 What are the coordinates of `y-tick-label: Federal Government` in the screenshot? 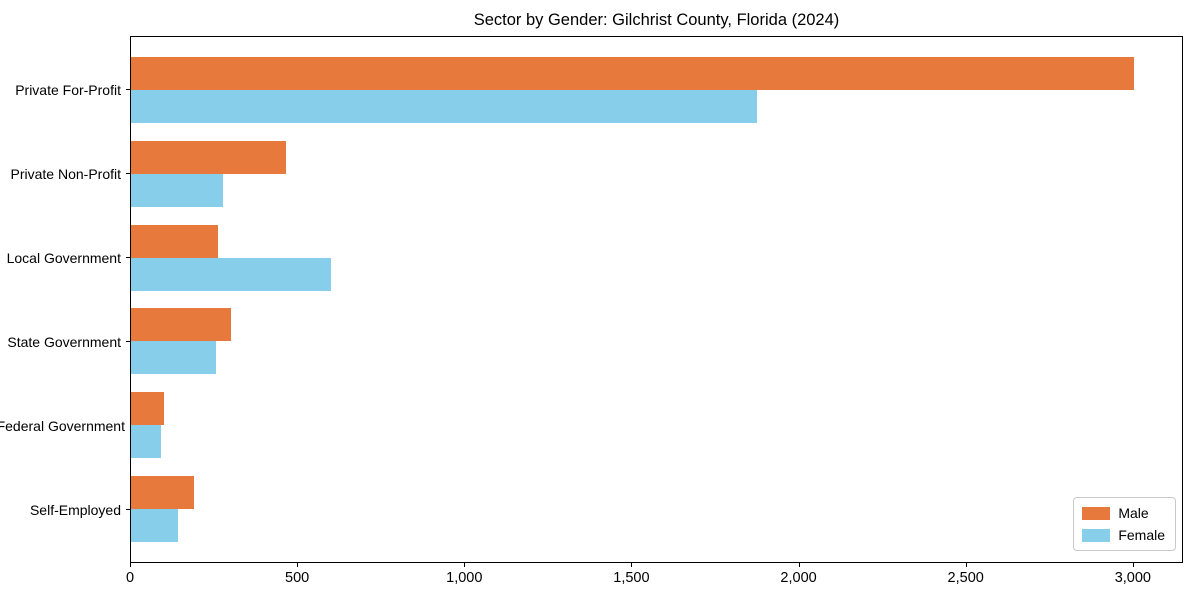 It's located at (62, 425).